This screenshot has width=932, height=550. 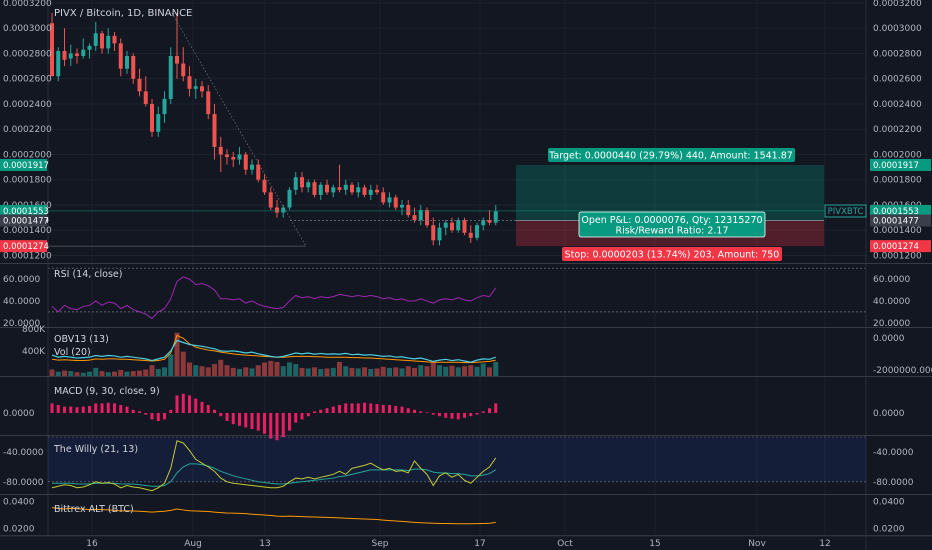 I want to click on willy-tick: -40.0000, so click(x=23, y=453).